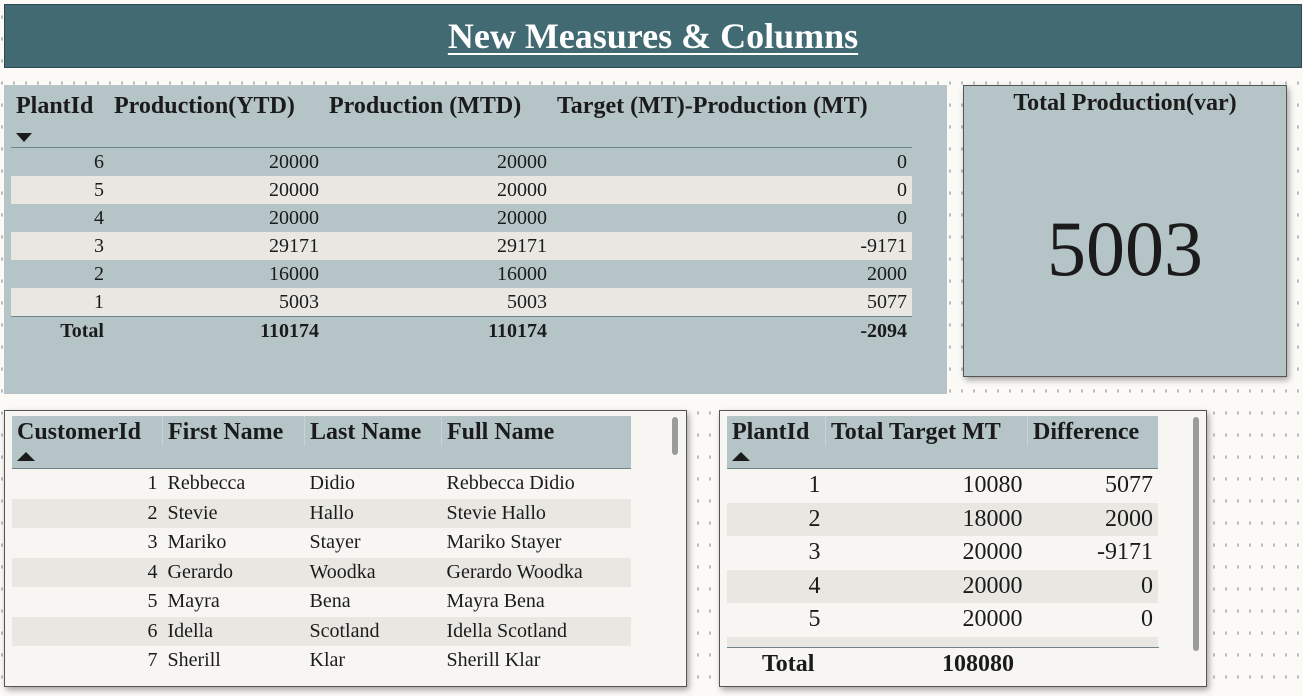 The image size is (1303, 696). What do you see at coordinates (1092, 519) in the screenshot?
I see `cell-difference: 2000` at bounding box center [1092, 519].